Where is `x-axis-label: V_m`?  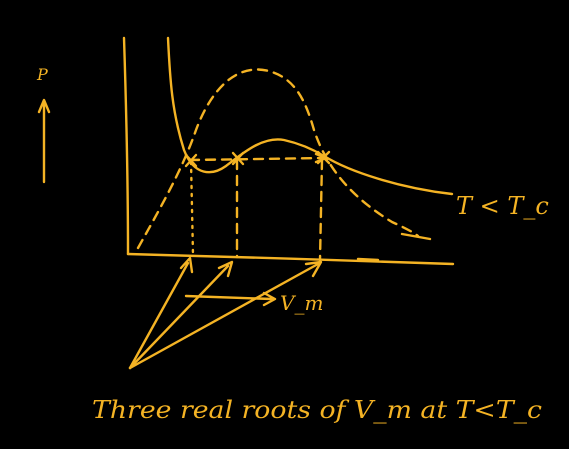 x-axis-label: V_m is located at coordinates (301, 303).